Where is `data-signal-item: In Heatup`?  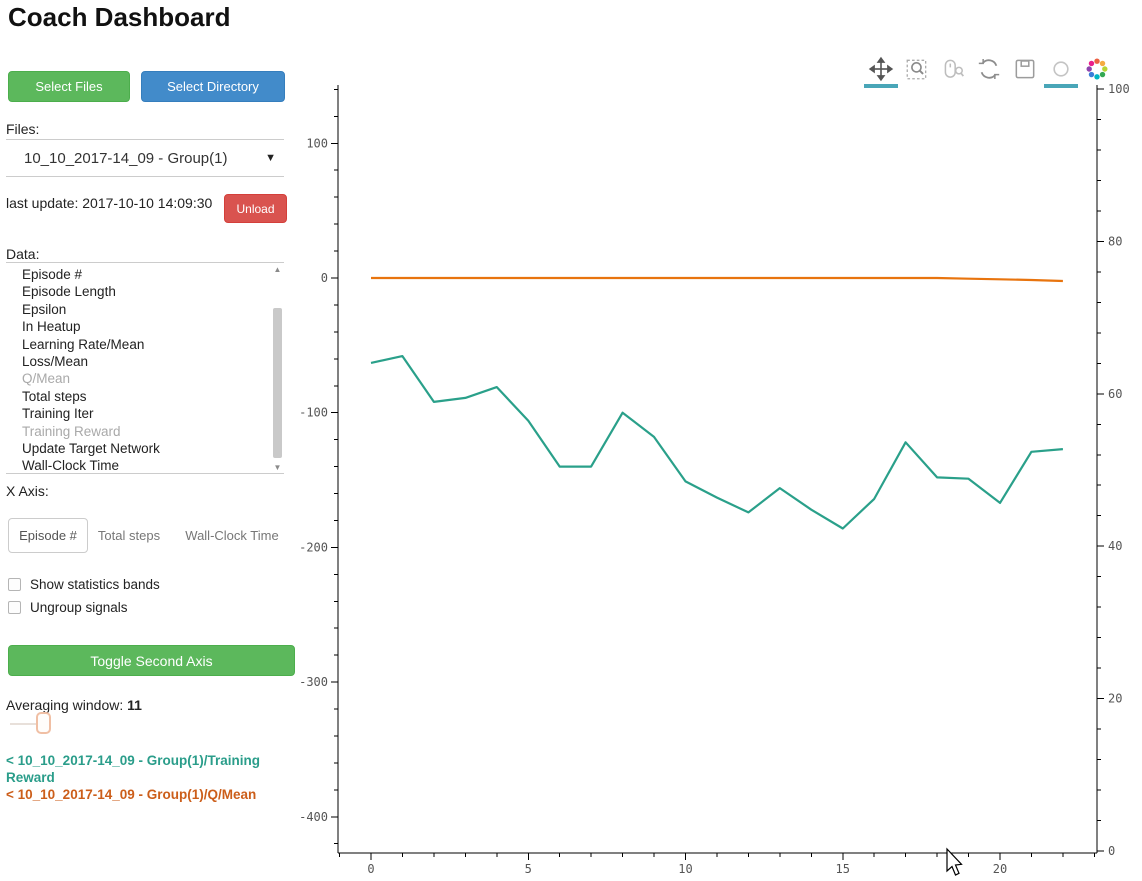
data-signal-item: In Heatup is located at coordinates (51, 327).